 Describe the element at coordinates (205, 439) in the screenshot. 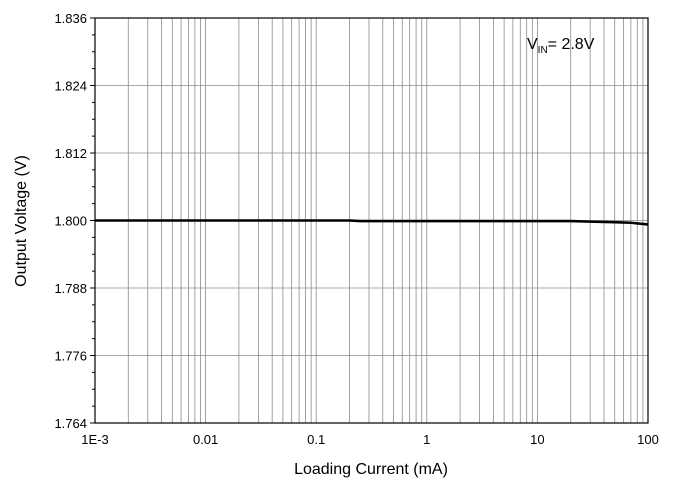

I see `x-tick-label: 0.01` at that location.